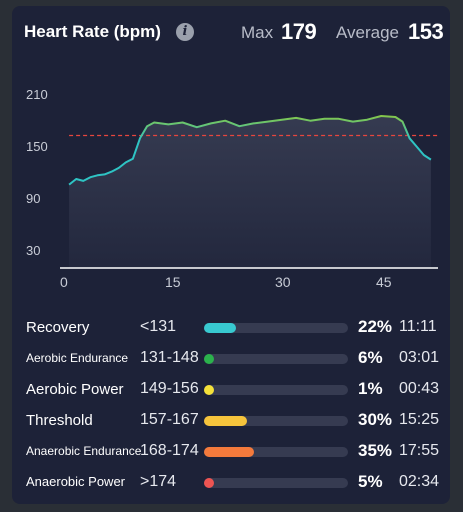  What do you see at coordinates (419, 450) in the screenshot?
I see `zone-time: 17:55` at bounding box center [419, 450].